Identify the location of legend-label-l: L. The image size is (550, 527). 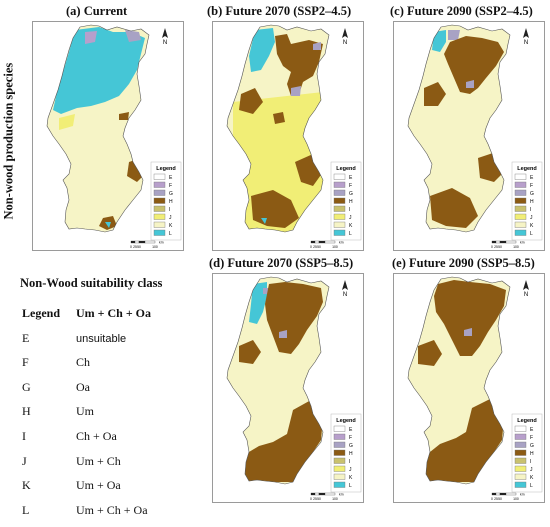
(350, 486).